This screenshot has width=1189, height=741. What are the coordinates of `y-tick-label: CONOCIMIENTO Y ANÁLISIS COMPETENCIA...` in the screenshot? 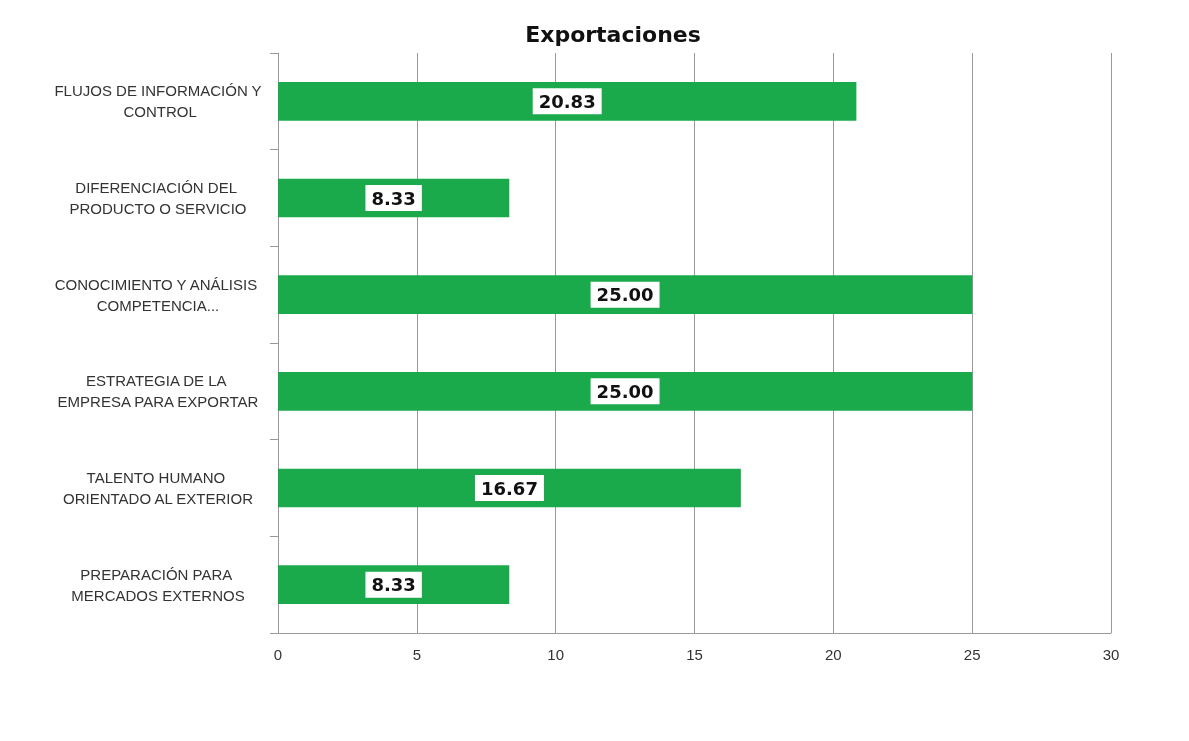 It's located at (158, 294).